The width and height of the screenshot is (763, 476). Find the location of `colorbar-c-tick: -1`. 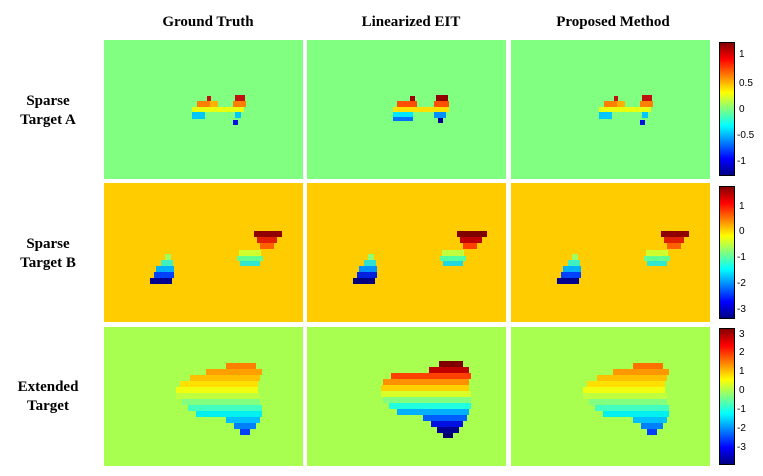

colorbar-c-tick: -1 is located at coordinates (741, 409).